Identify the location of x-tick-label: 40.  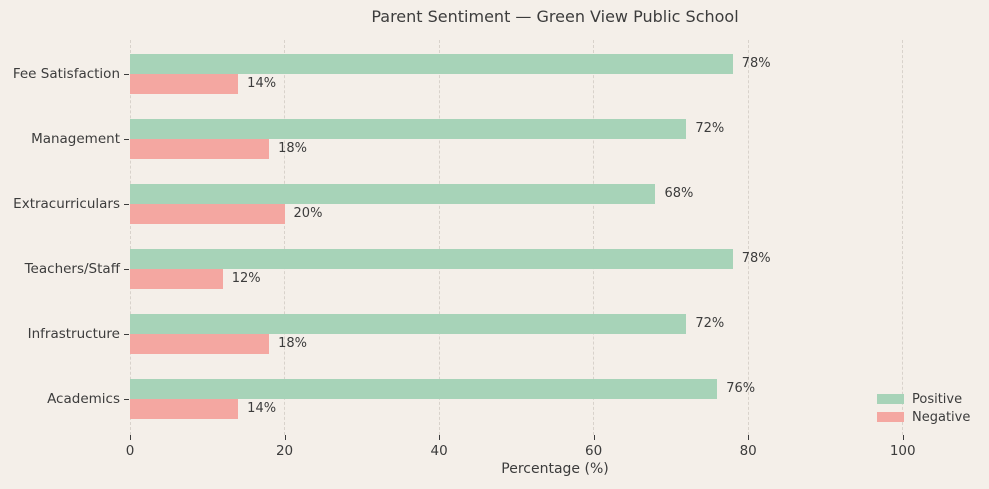
(439, 451).